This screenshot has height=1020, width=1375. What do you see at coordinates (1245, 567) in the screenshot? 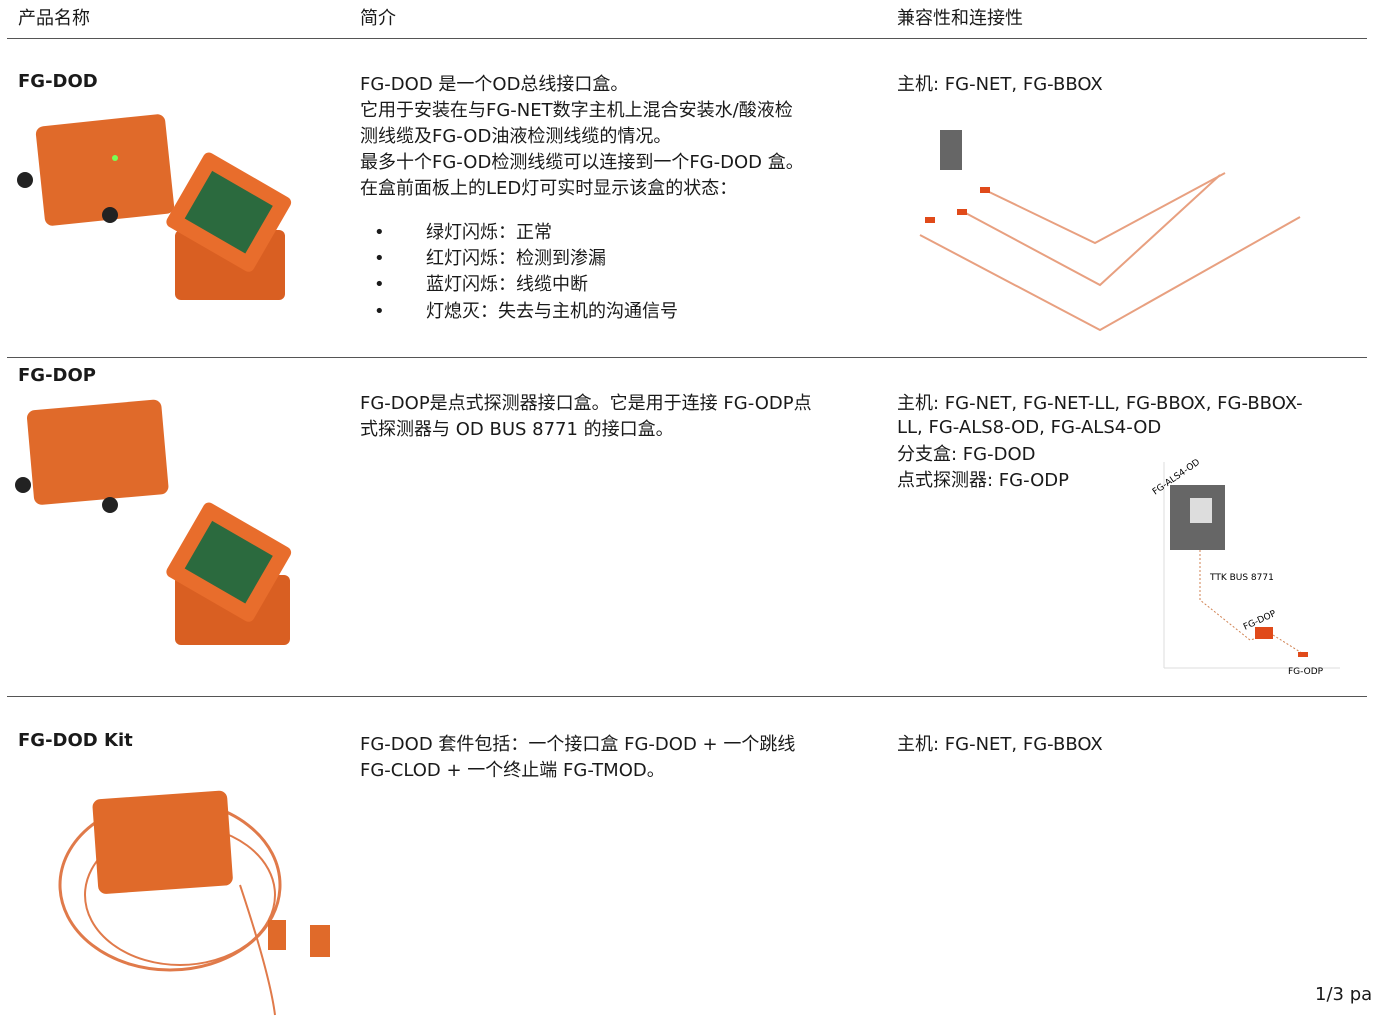
I see `connection-diagram: FG-ALS4-OD TTK BUS 8771 FG-DOP FG-ODP` at bounding box center [1245, 567].